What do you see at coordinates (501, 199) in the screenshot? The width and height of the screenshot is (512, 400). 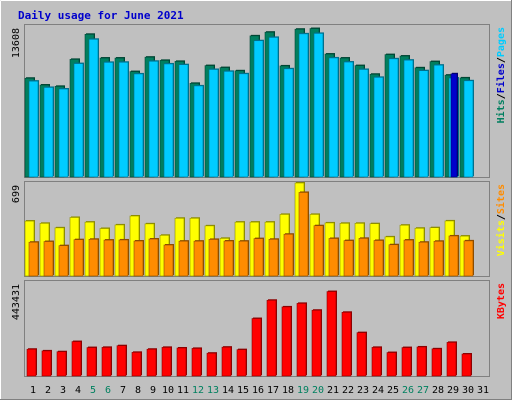 I see `legend-entry-sites: Sites` at bounding box center [501, 199].